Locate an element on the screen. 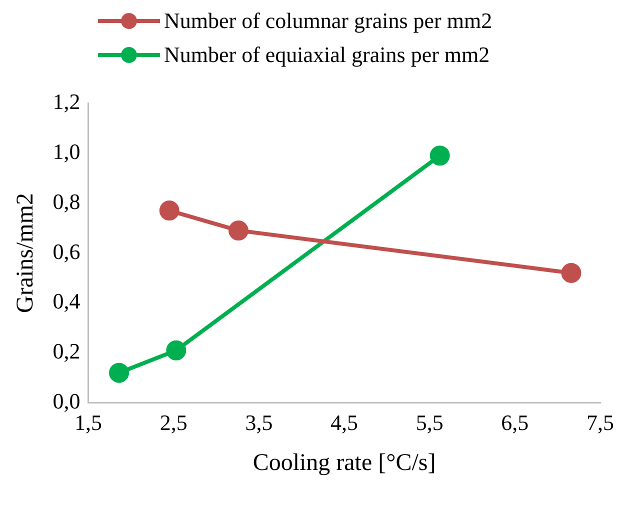 Image resolution: width=630 pixels, height=513 pixels. y-tick-label: 0,4 is located at coordinates (66, 301).